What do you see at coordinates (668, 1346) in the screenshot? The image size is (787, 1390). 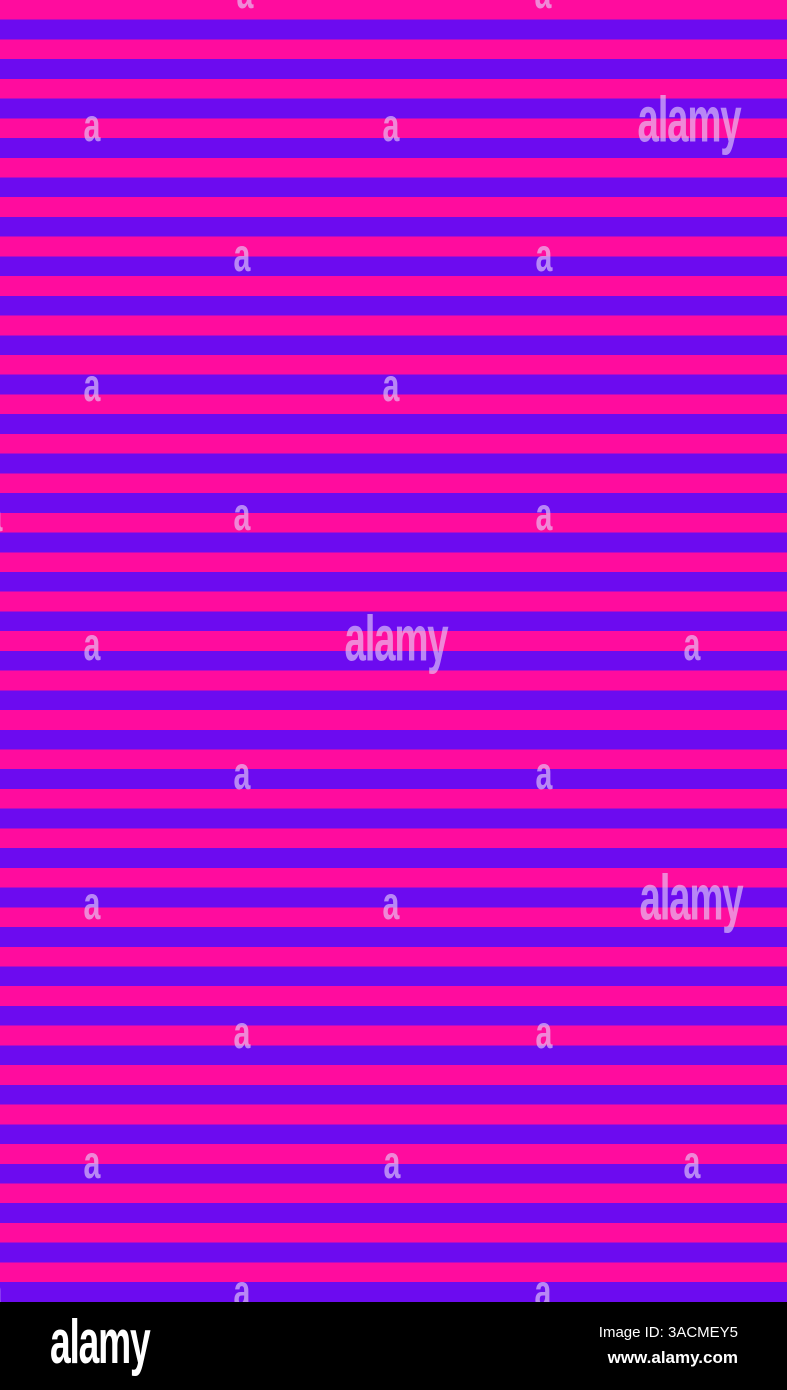 I see `footer-meta: Image ID: 3ACMEY5 www.alamy.com` at bounding box center [668, 1346].